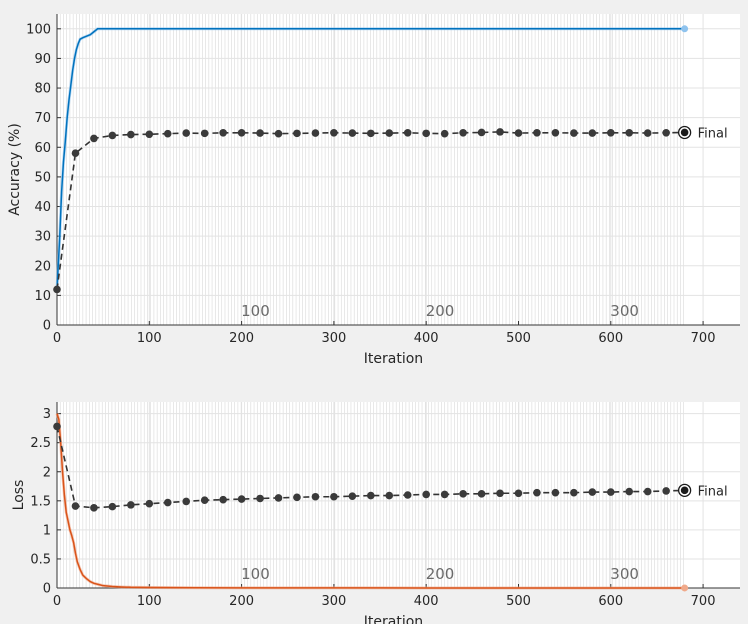 The image size is (748, 624). What do you see at coordinates (42, 118) in the screenshot?
I see `y-tick-label: 70` at bounding box center [42, 118].